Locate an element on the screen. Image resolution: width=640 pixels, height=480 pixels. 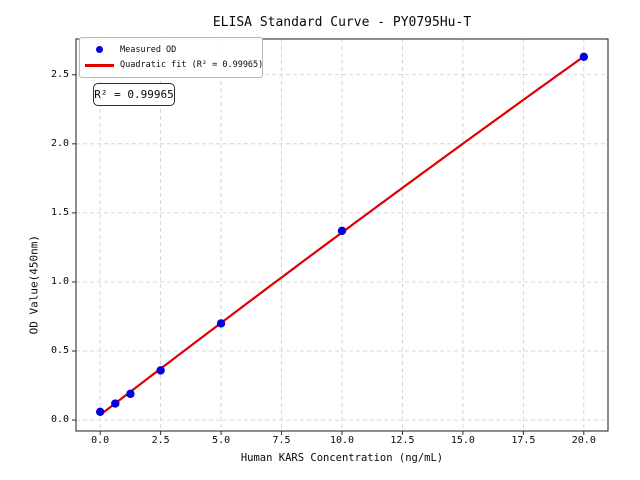
chart-title: ELISA Standard Curve - PY0795Hu-T is located at coordinates (342, 22).